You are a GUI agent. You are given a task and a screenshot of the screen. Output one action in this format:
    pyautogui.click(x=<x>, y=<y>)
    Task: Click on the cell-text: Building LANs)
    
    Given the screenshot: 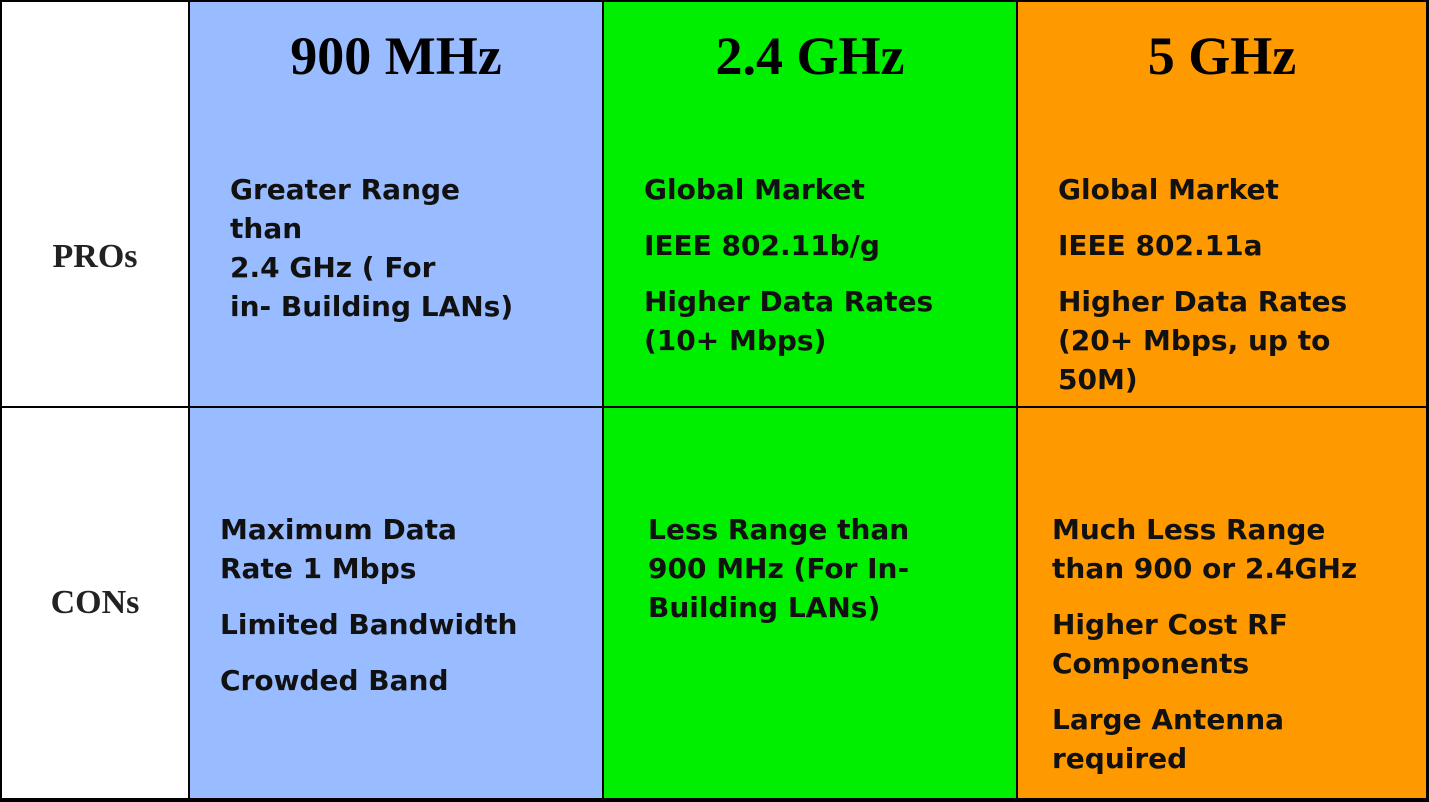 What is the action you would take?
    pyautogui.click(x=764, y=607)
    